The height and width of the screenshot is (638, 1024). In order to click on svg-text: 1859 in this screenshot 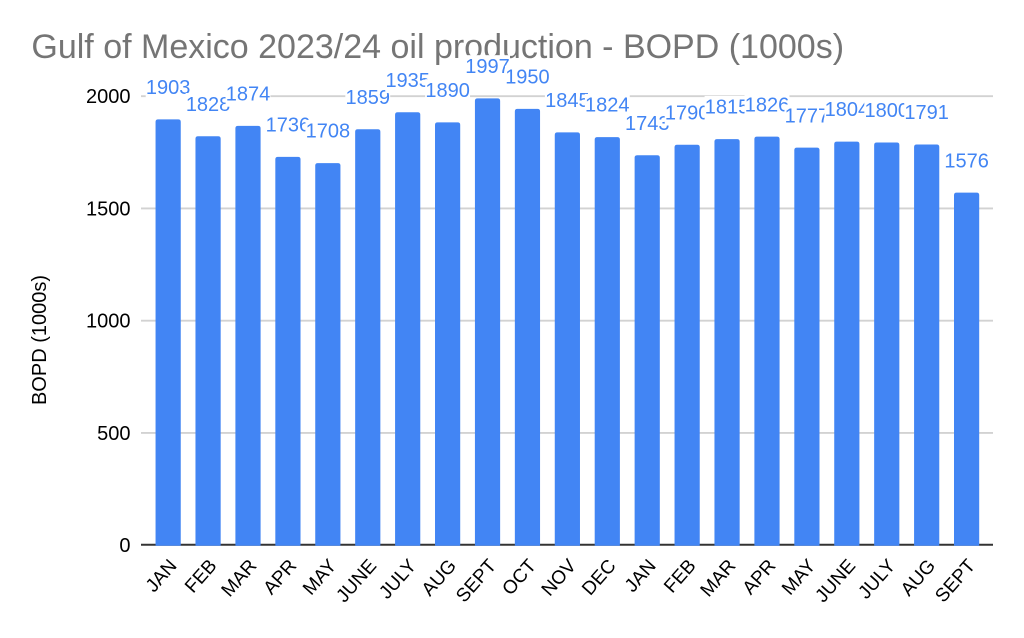, I will do `click(368, 98)`.